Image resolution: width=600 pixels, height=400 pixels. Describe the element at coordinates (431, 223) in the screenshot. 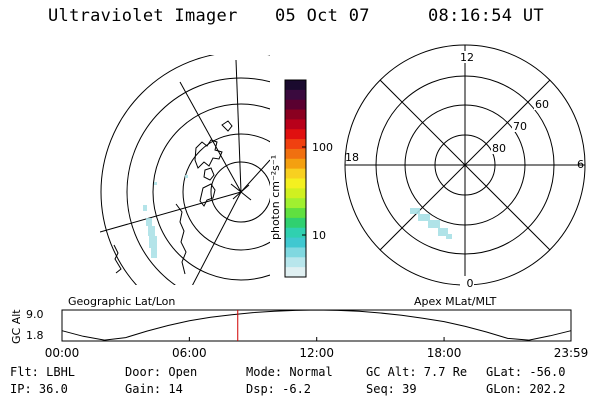

I see `aurora-emission-magnetic` at that location.